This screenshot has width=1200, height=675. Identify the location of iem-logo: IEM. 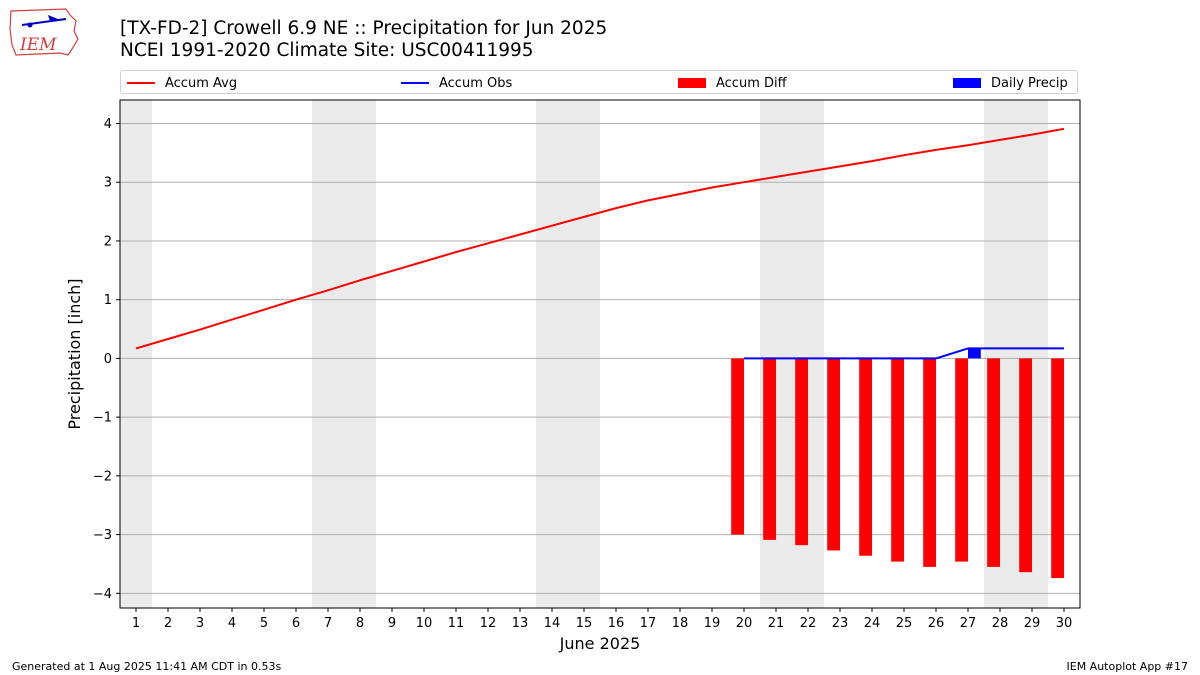
(44, 32).